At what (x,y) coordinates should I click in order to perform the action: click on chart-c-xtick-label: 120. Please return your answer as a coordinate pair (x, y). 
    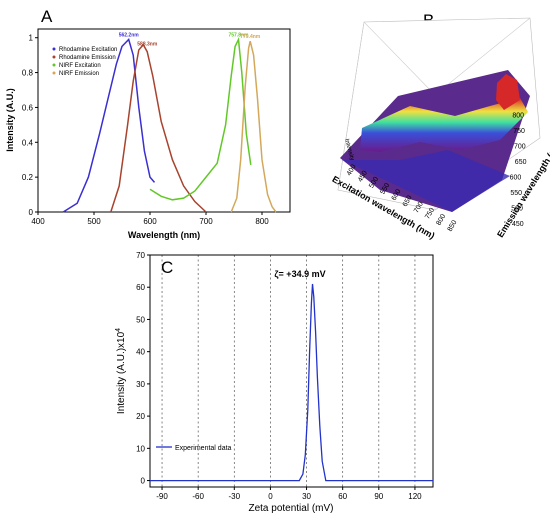
    Looking at the image, I should click on (415, 496).